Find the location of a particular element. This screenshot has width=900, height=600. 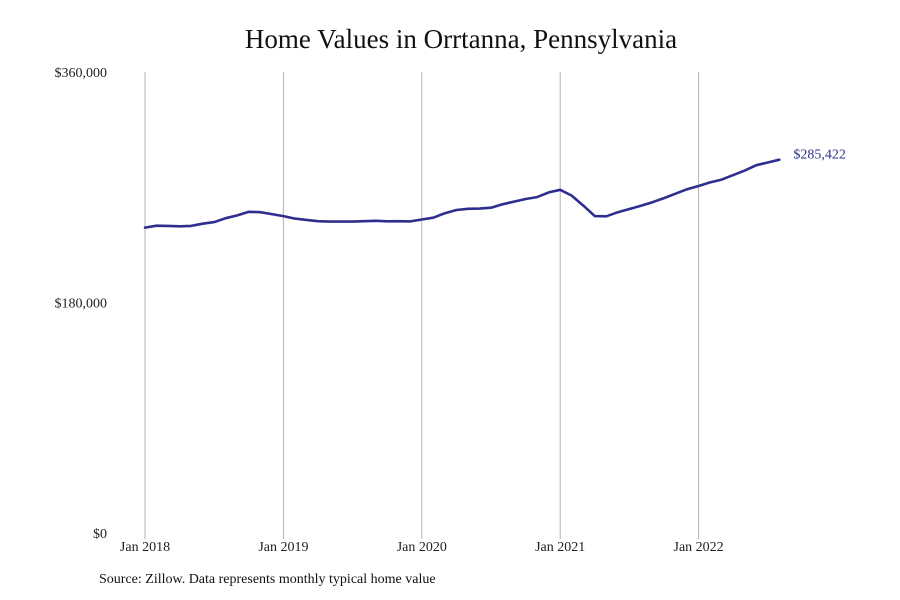

y-tick-label: $0 is located at coordinates (100, 534).